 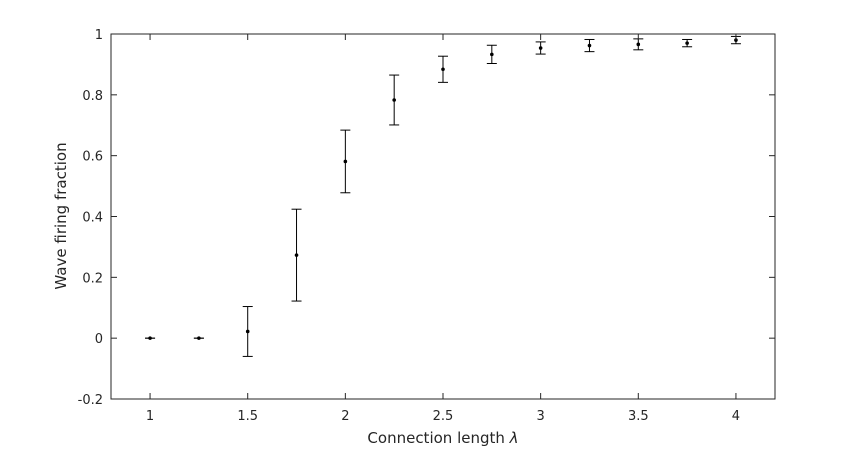 I want to click on y-tick-labels: -0.2 0 0.2 0.4 0.6 0.8 1, so click(x=90, y=218).